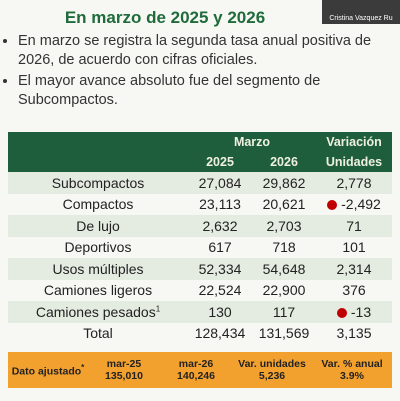 Image resolution: width=400 pixels, height=401 pixels. I want to click on column-header: 2025, so click(220, 162).